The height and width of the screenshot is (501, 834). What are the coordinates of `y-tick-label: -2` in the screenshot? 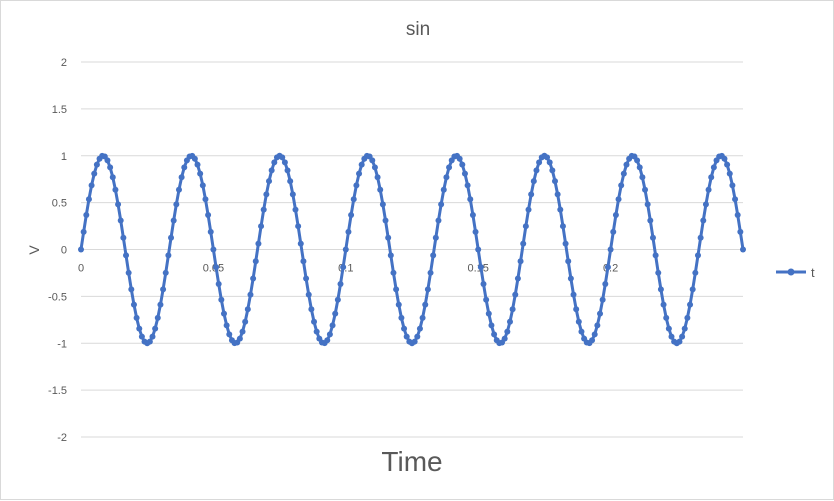 It's located at (62, 438).